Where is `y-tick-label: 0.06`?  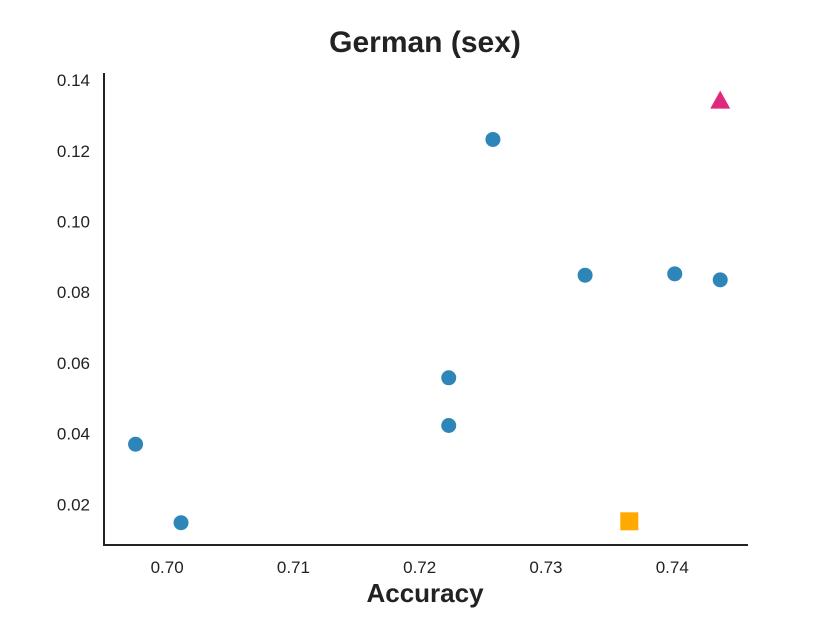
y-tick-label: 0.06 is located at coordinates (73, 363).